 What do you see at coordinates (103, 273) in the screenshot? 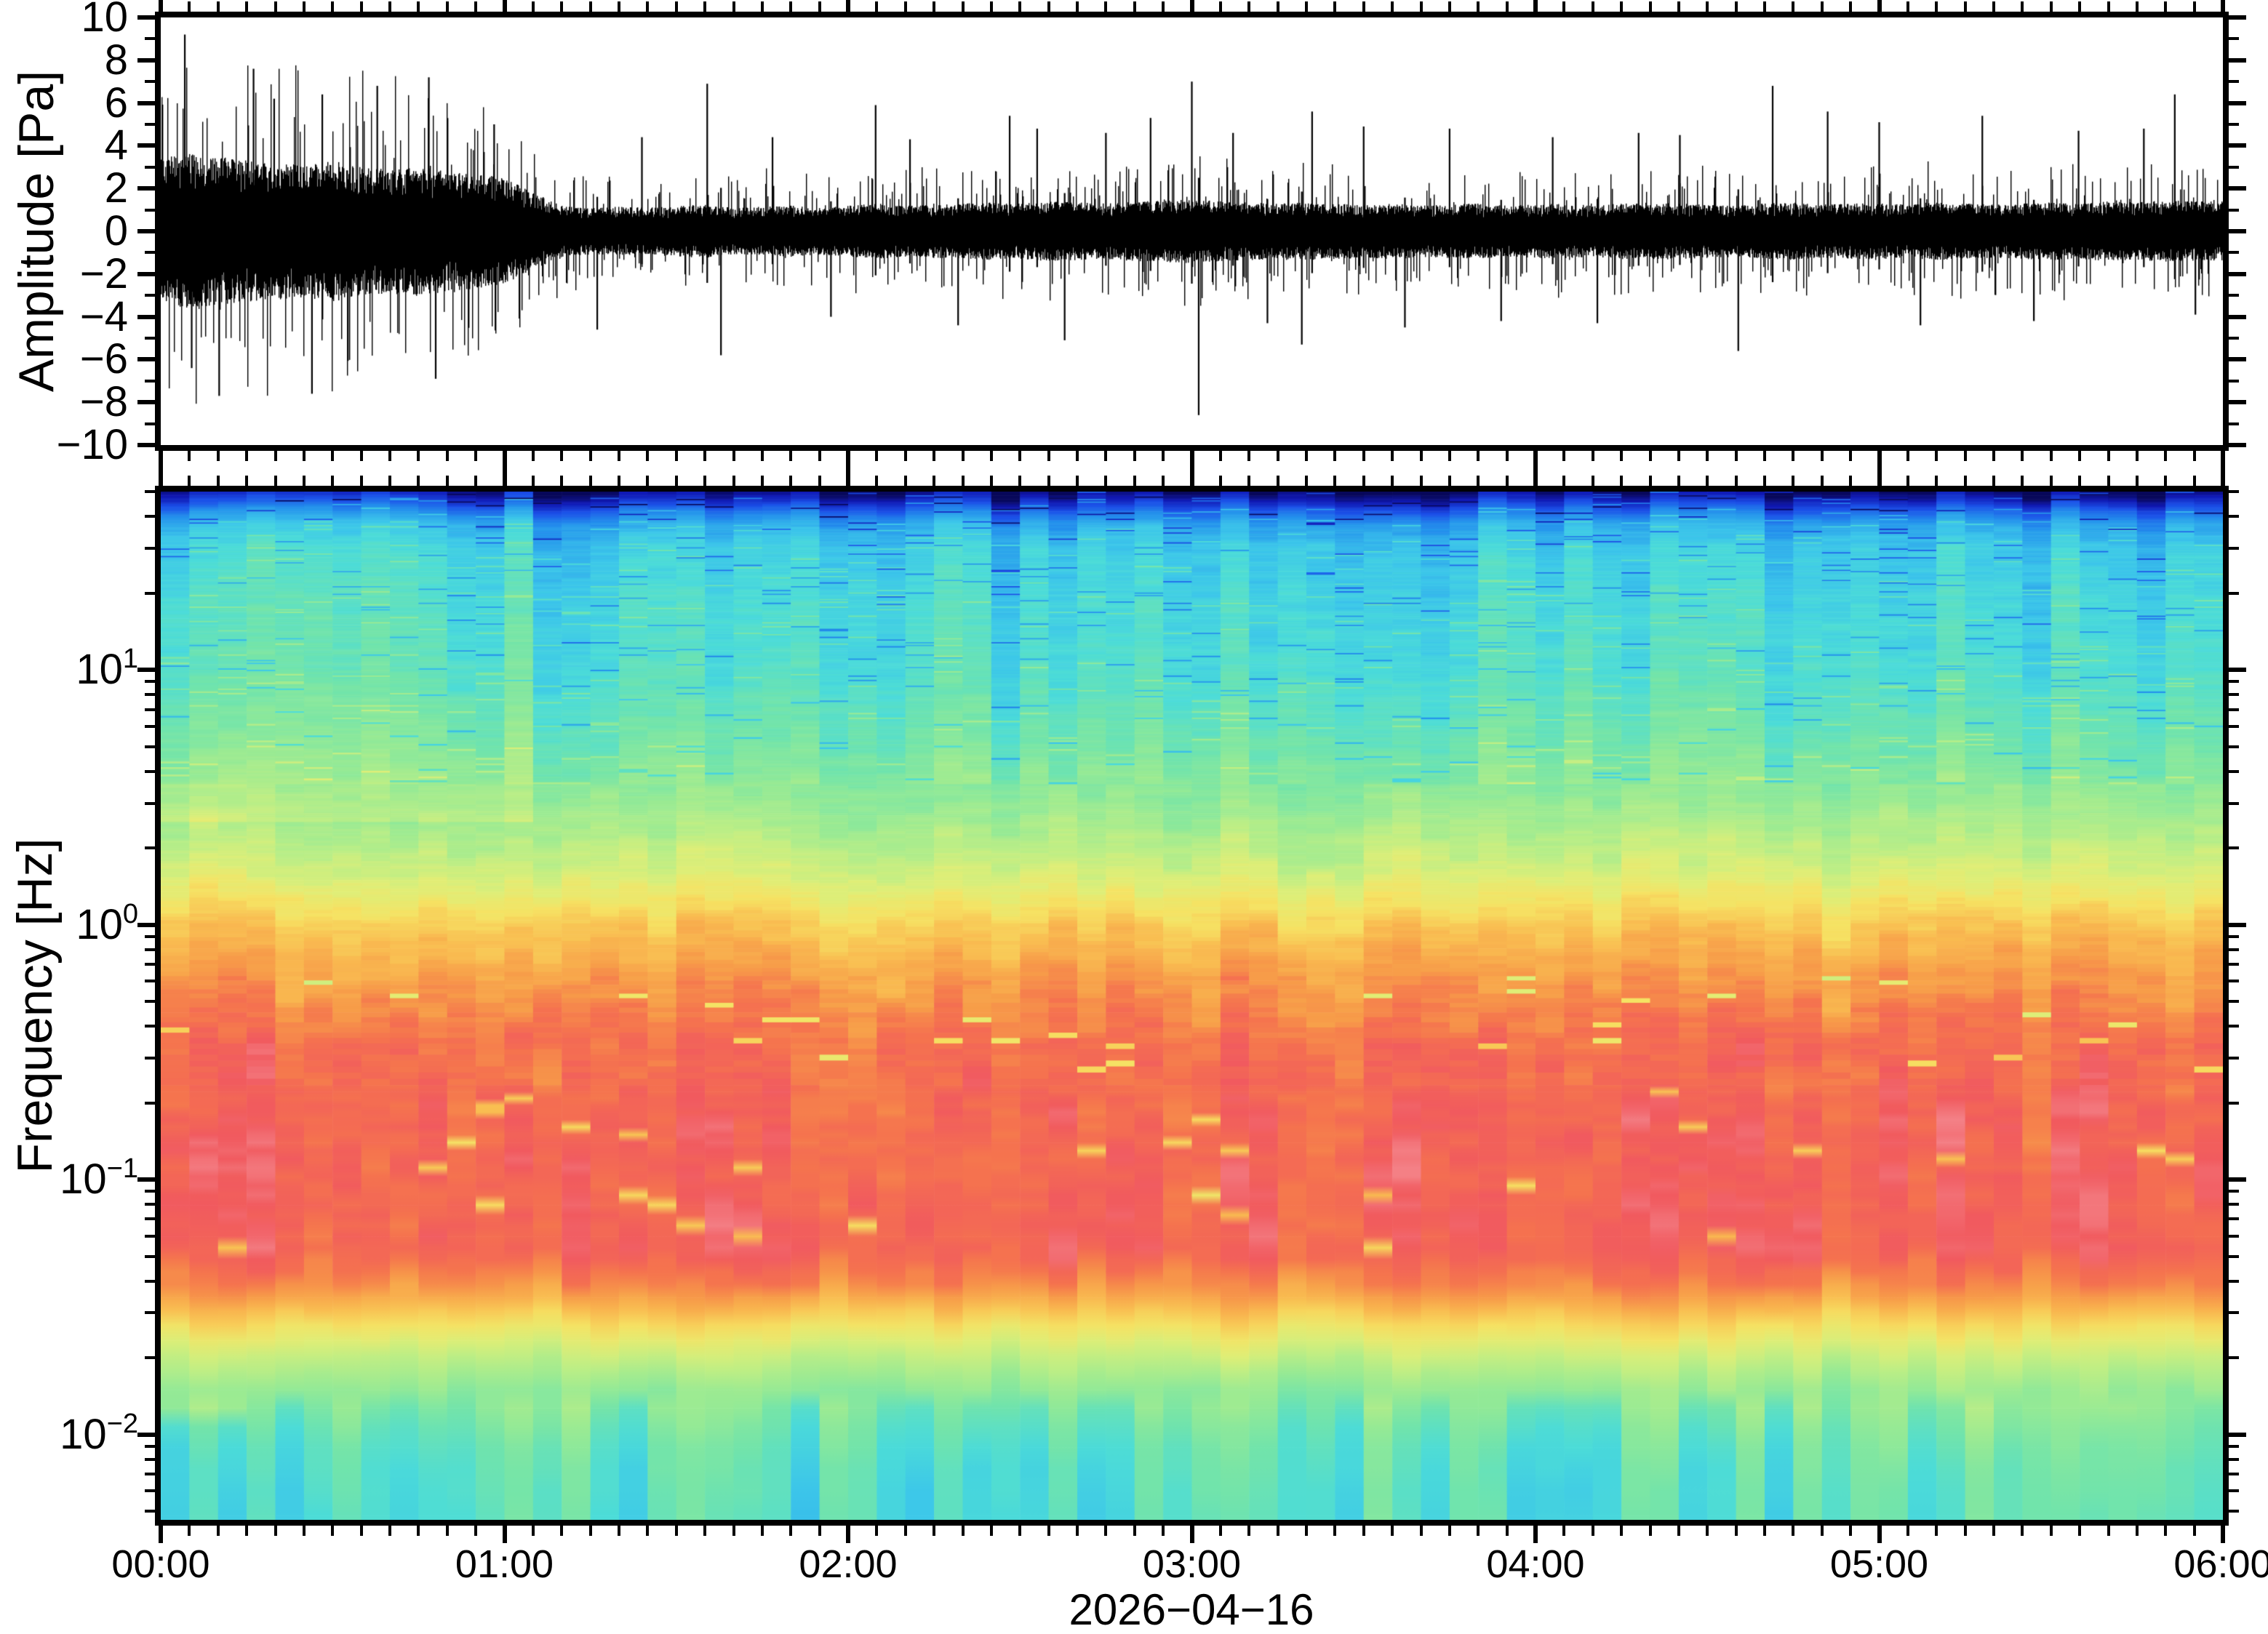
I see `amplitude-tick-label: −2` at bounding box center [103, 273].